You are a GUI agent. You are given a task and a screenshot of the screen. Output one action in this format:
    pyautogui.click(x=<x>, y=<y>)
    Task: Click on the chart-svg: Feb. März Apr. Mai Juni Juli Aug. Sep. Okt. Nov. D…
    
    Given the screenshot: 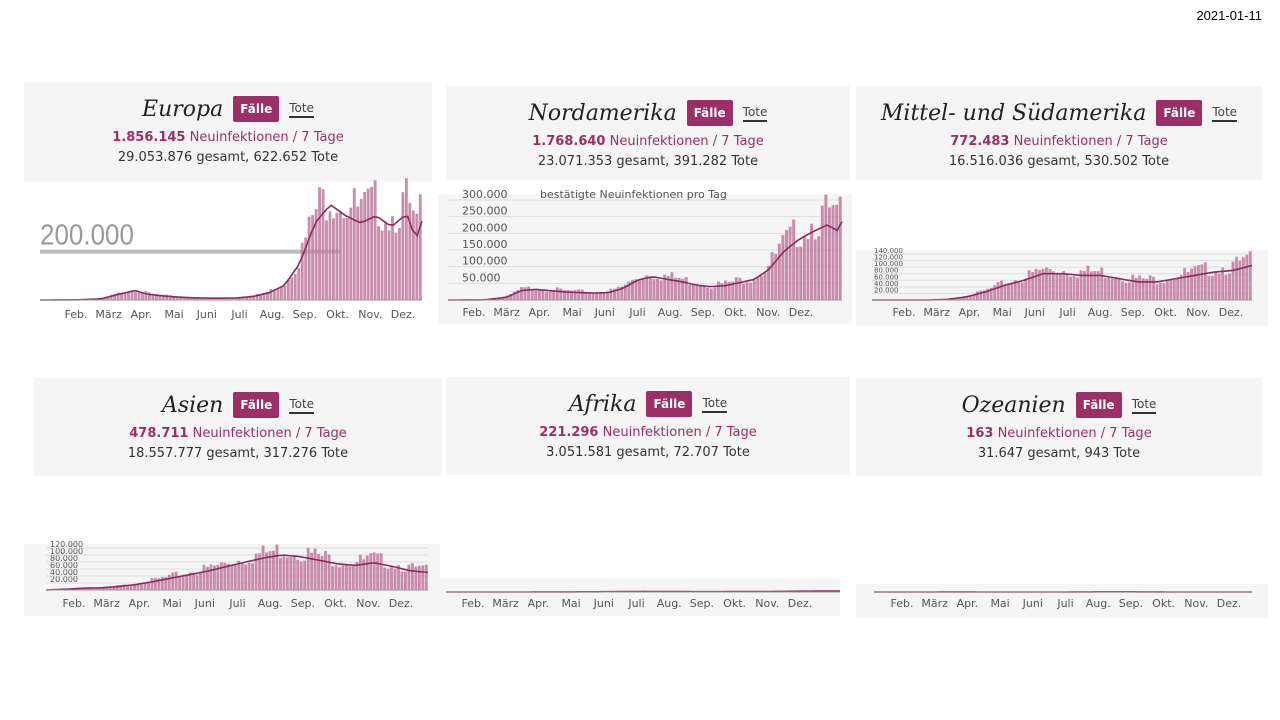 What is the action you would take?
    pyautogui.click(x=1063, y=600)
    